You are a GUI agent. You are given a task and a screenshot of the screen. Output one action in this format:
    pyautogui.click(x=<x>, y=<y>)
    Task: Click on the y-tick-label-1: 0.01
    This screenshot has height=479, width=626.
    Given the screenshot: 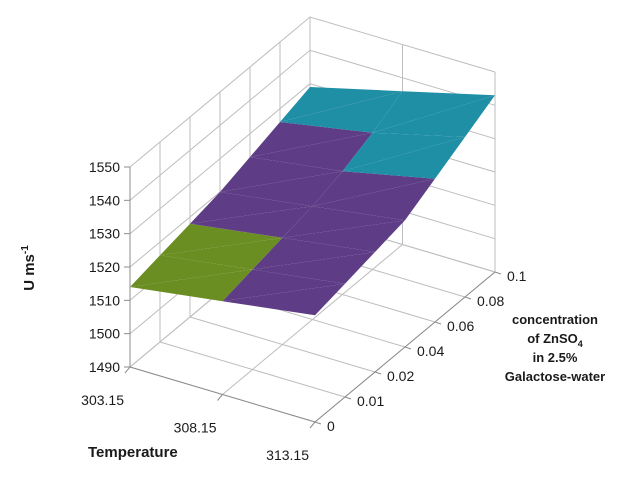 What is the action you would take?
    pyautogui.click(x=370, y=401)
    